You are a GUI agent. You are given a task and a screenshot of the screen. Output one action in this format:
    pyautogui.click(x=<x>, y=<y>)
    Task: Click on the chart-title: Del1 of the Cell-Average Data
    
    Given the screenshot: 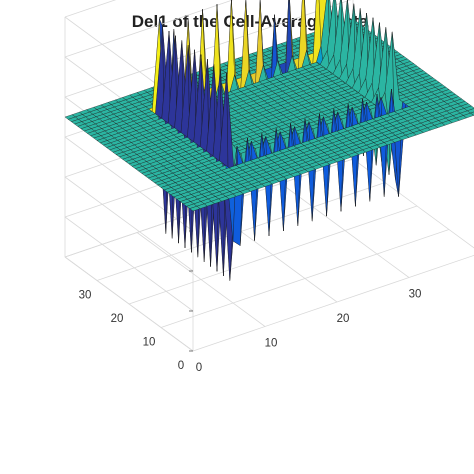 What is the action you would take?
    pyautogui.click(x=250, y=21)
    